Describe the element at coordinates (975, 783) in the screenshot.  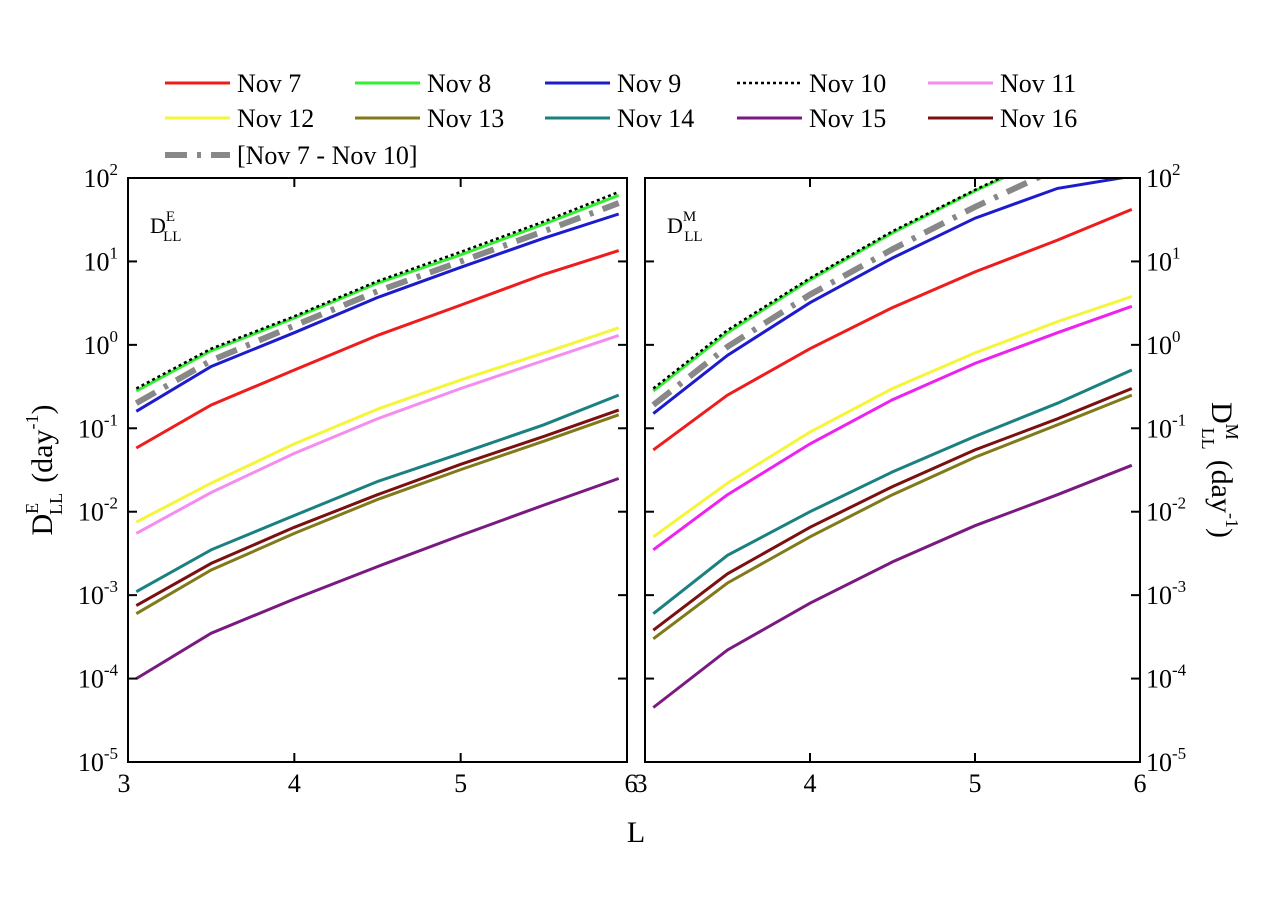
I see `x-tick-label: 5` at that location.